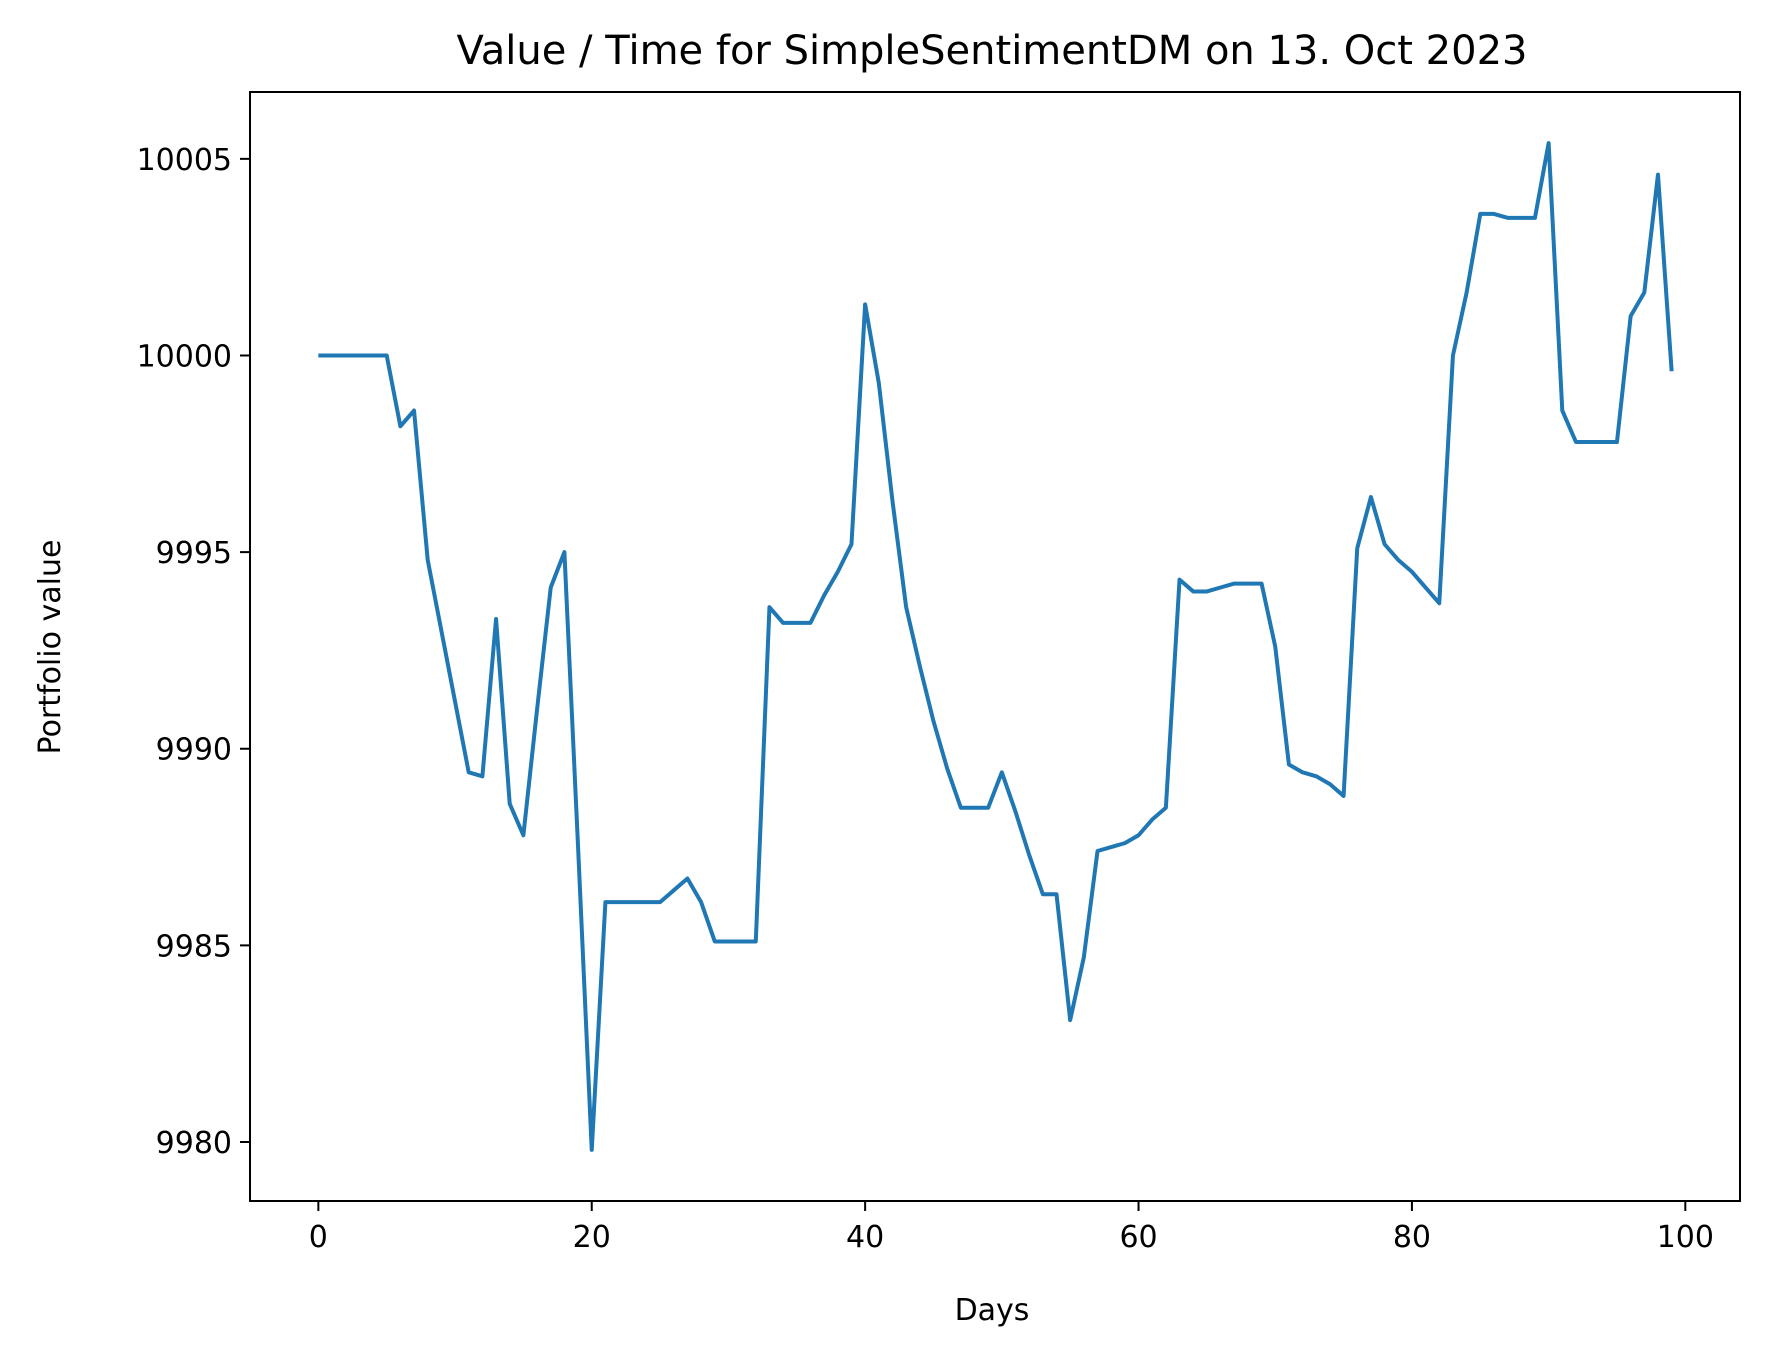  I want to click on y-tick-label: 10000, so click(184, 356).